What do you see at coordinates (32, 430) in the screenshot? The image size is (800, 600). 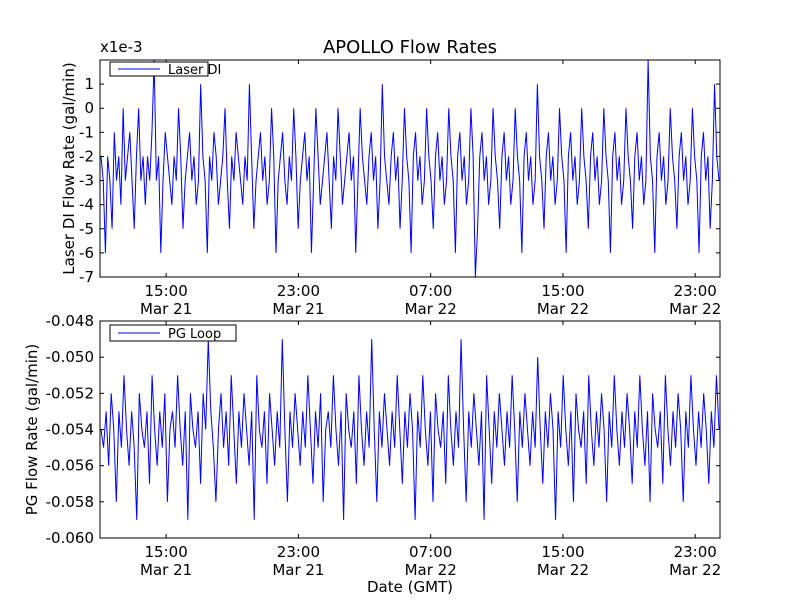 I see `pg-loop-y-axis-title: PG Flow Rate (gal/min)` at bounding box center [32, 430].